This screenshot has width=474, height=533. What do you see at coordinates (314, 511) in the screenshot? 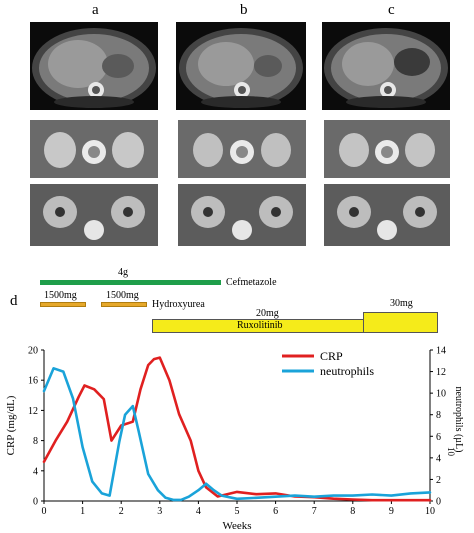
I see `x-tick-label: 7` at bounding box center [314, 511].